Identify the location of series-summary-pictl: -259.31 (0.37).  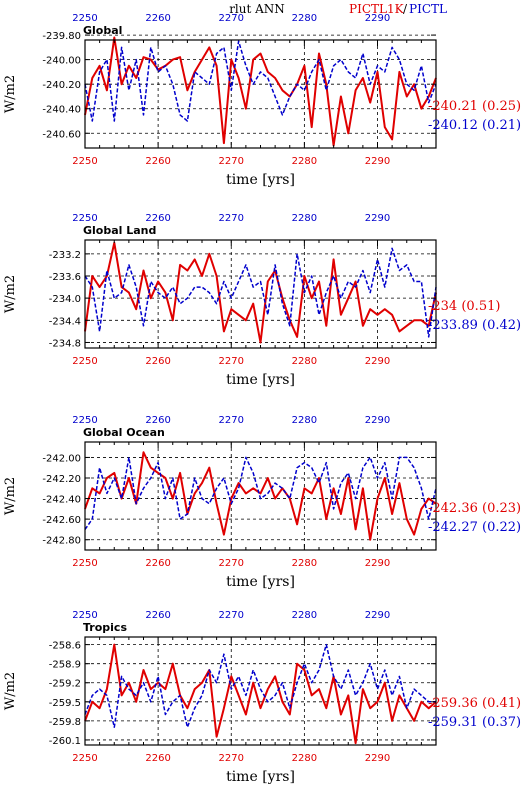
(474, 722).